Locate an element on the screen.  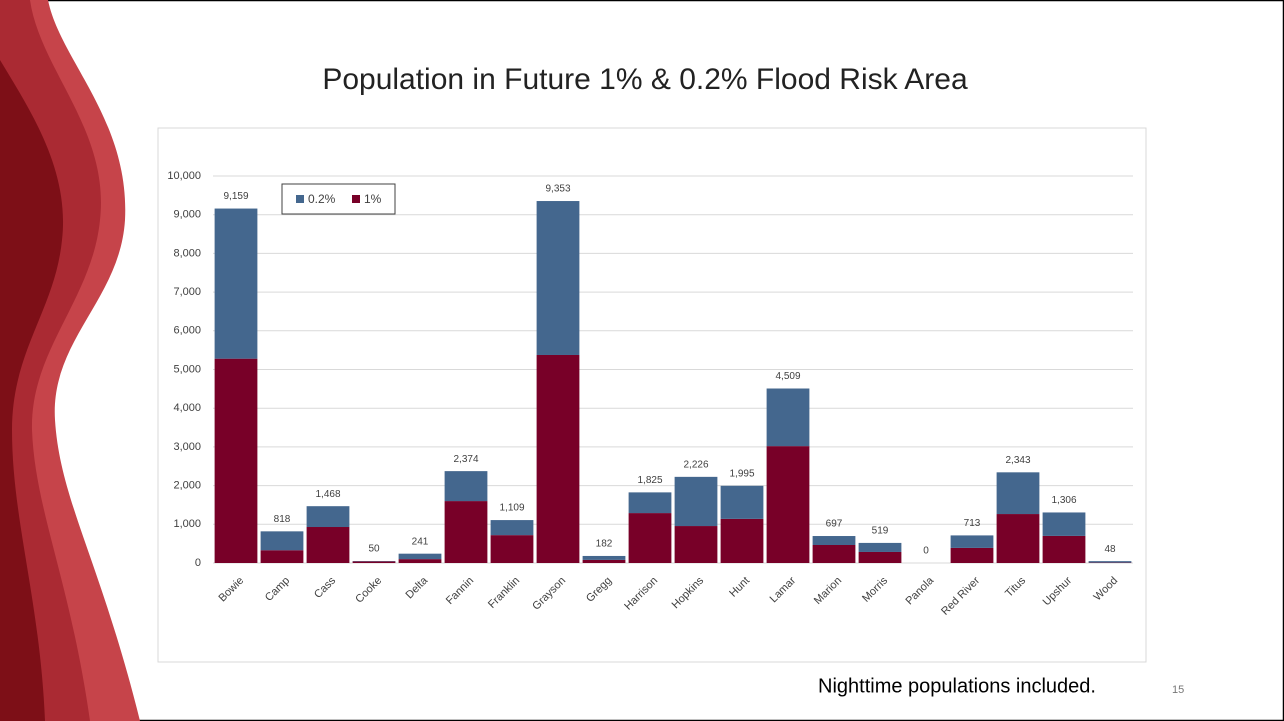
total-label: 48 is located at coordinates (1110, 549).